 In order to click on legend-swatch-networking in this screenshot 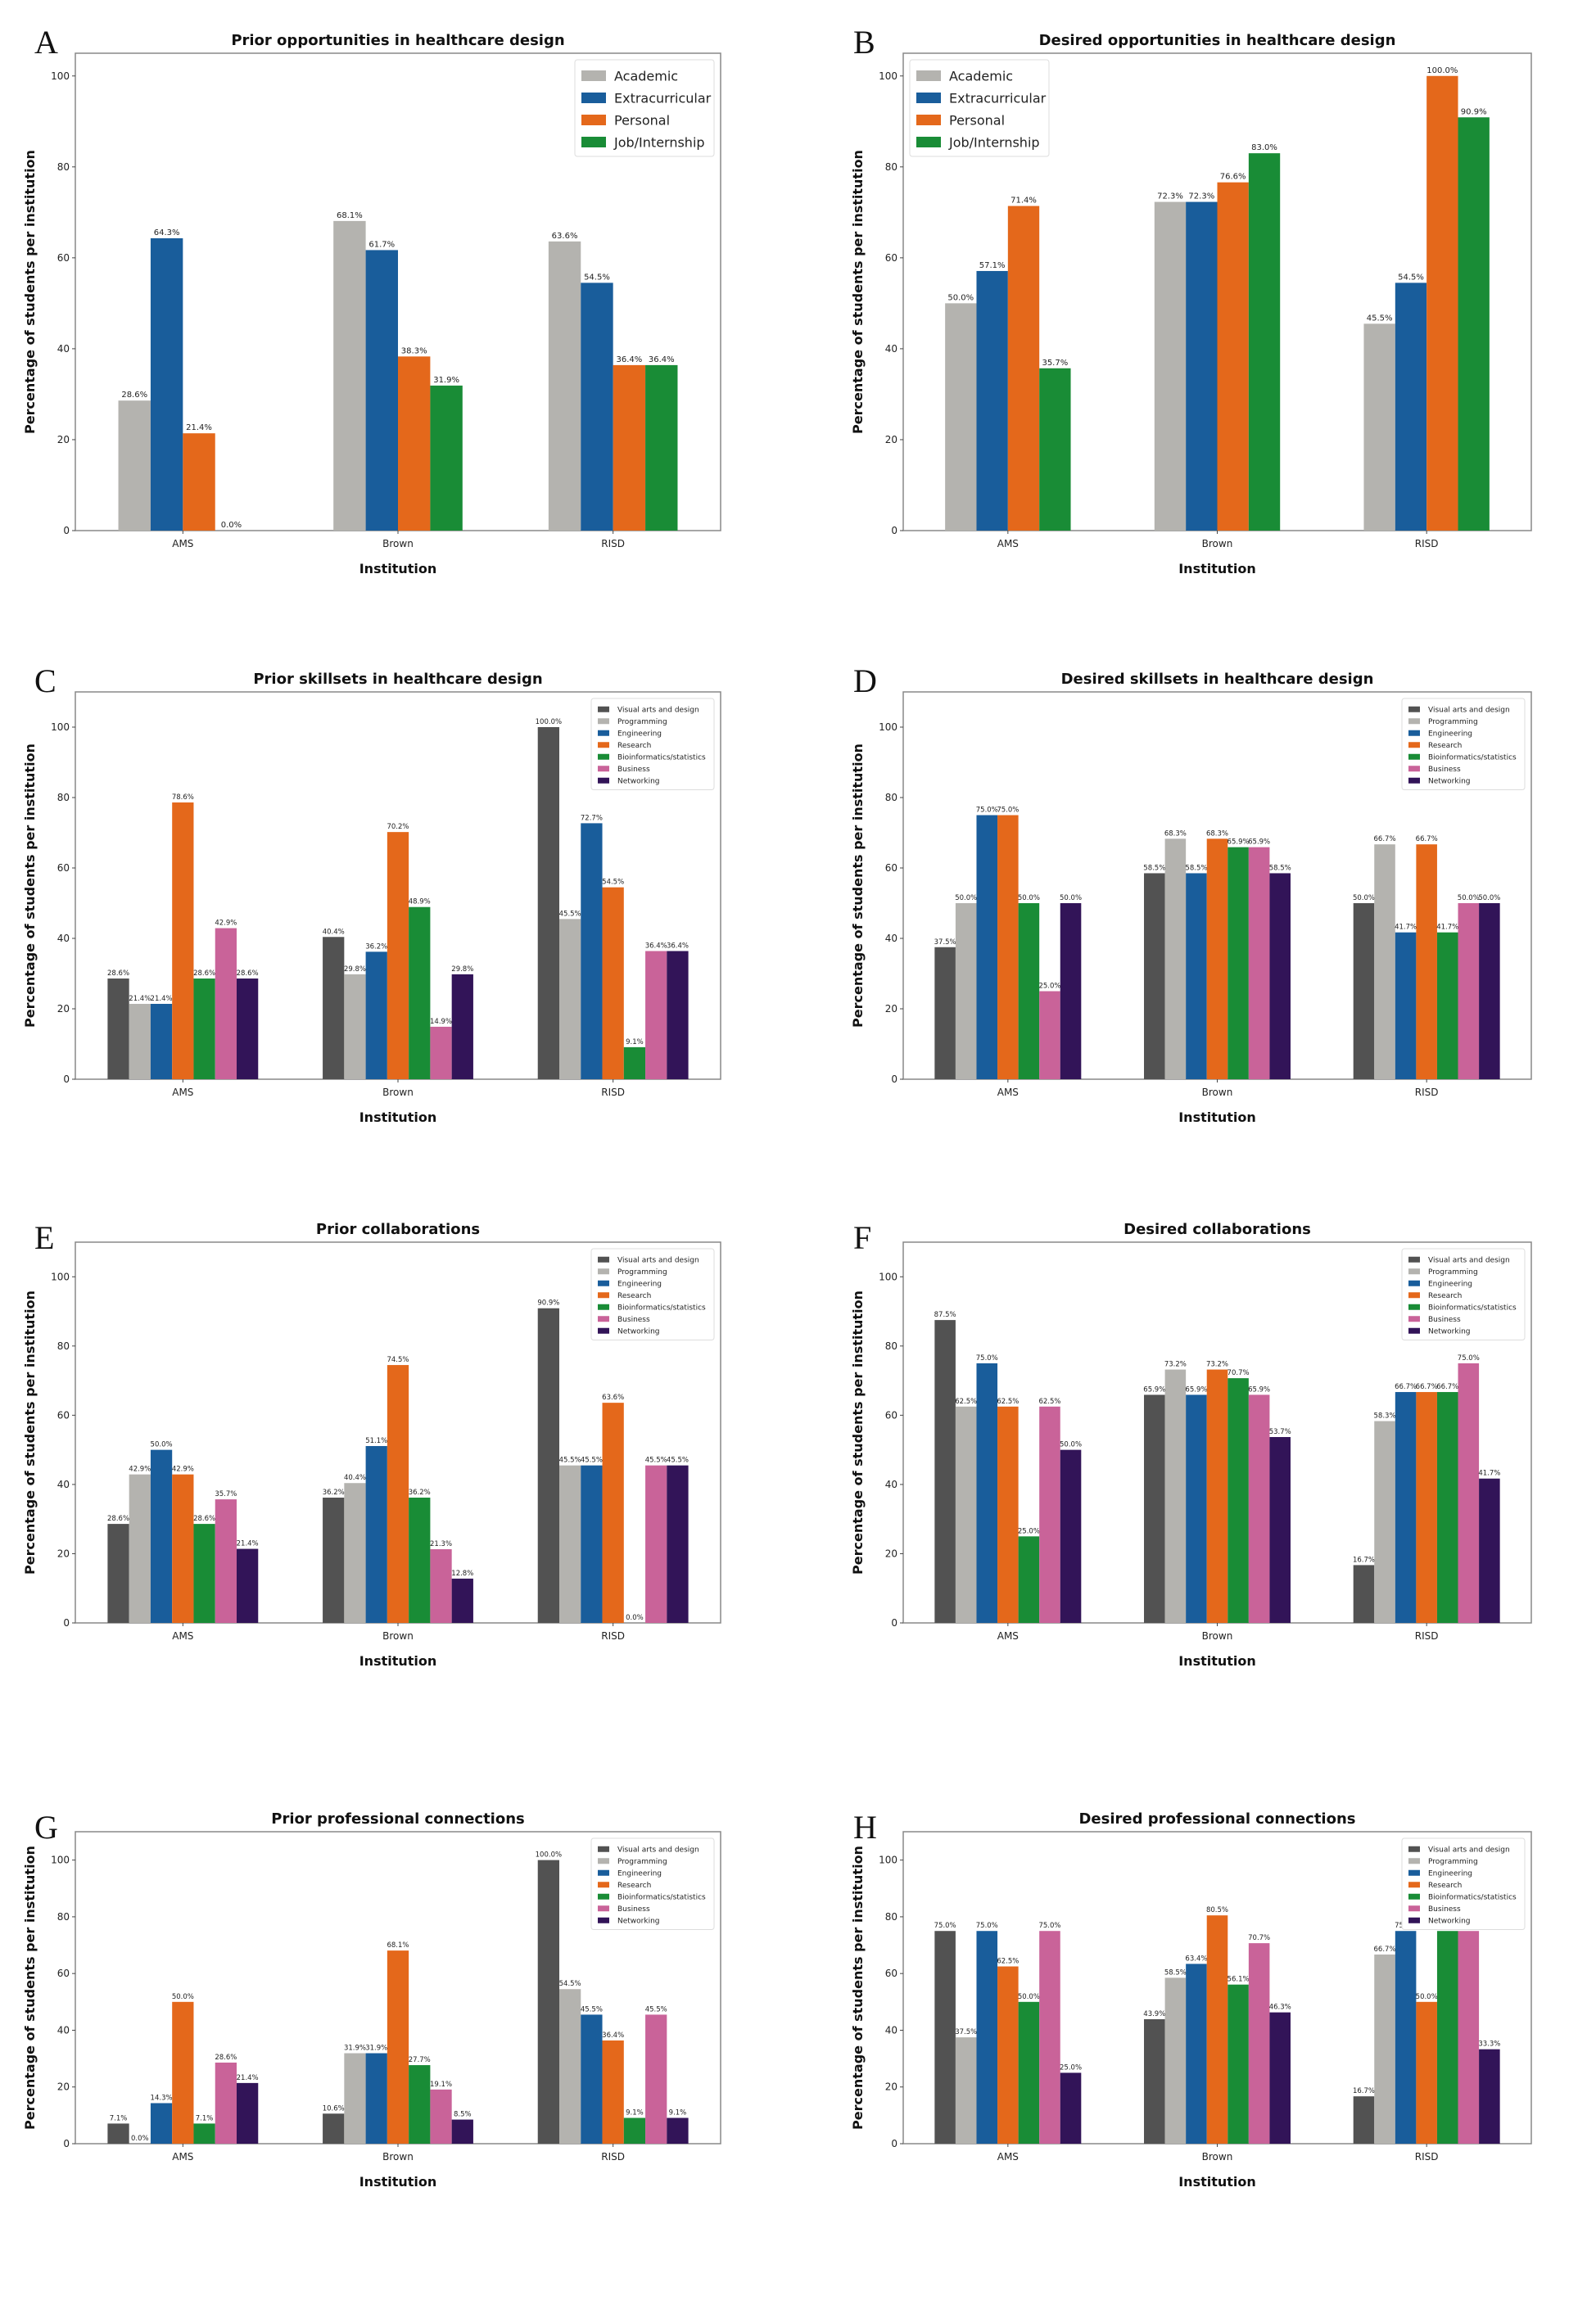, I will do `click(603, 1920)`.